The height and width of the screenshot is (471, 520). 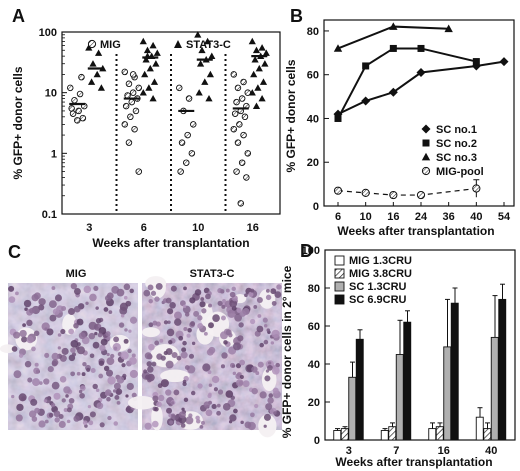 What do you see at coordinates (150, 332) in the screenshot?
I see `micrograph-vacuole` at bounding box center [150, 332].